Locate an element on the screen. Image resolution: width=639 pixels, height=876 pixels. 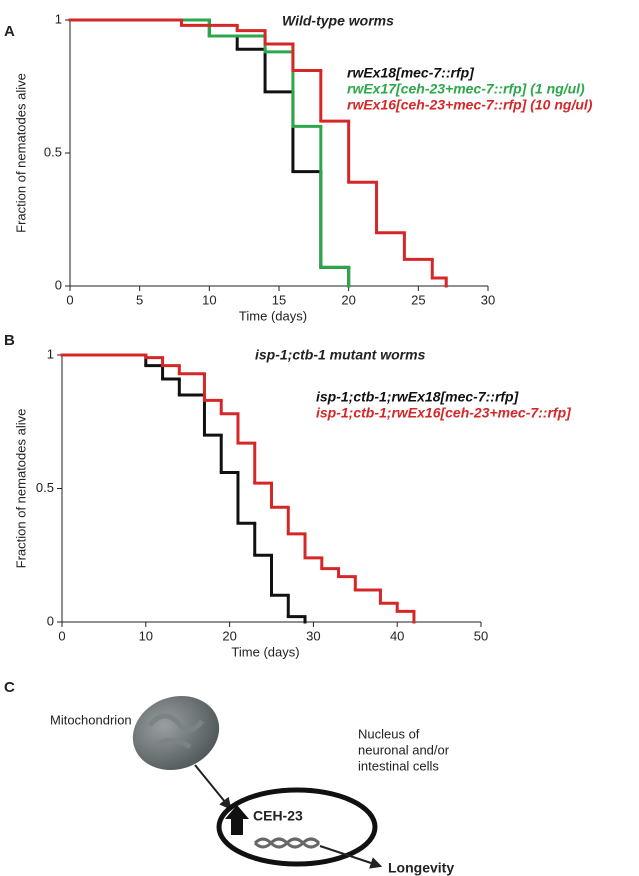
x-tick-label: 5 is located at coordinates (139, 299).